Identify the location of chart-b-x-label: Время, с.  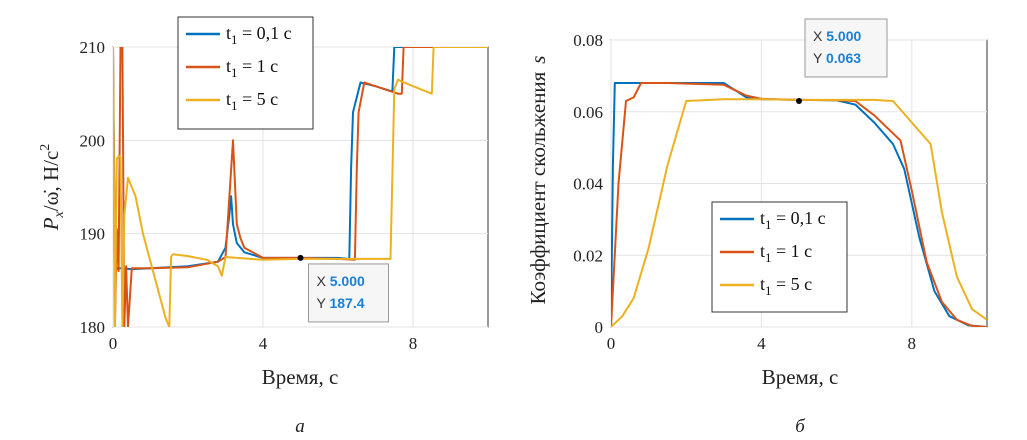
(800, 377).